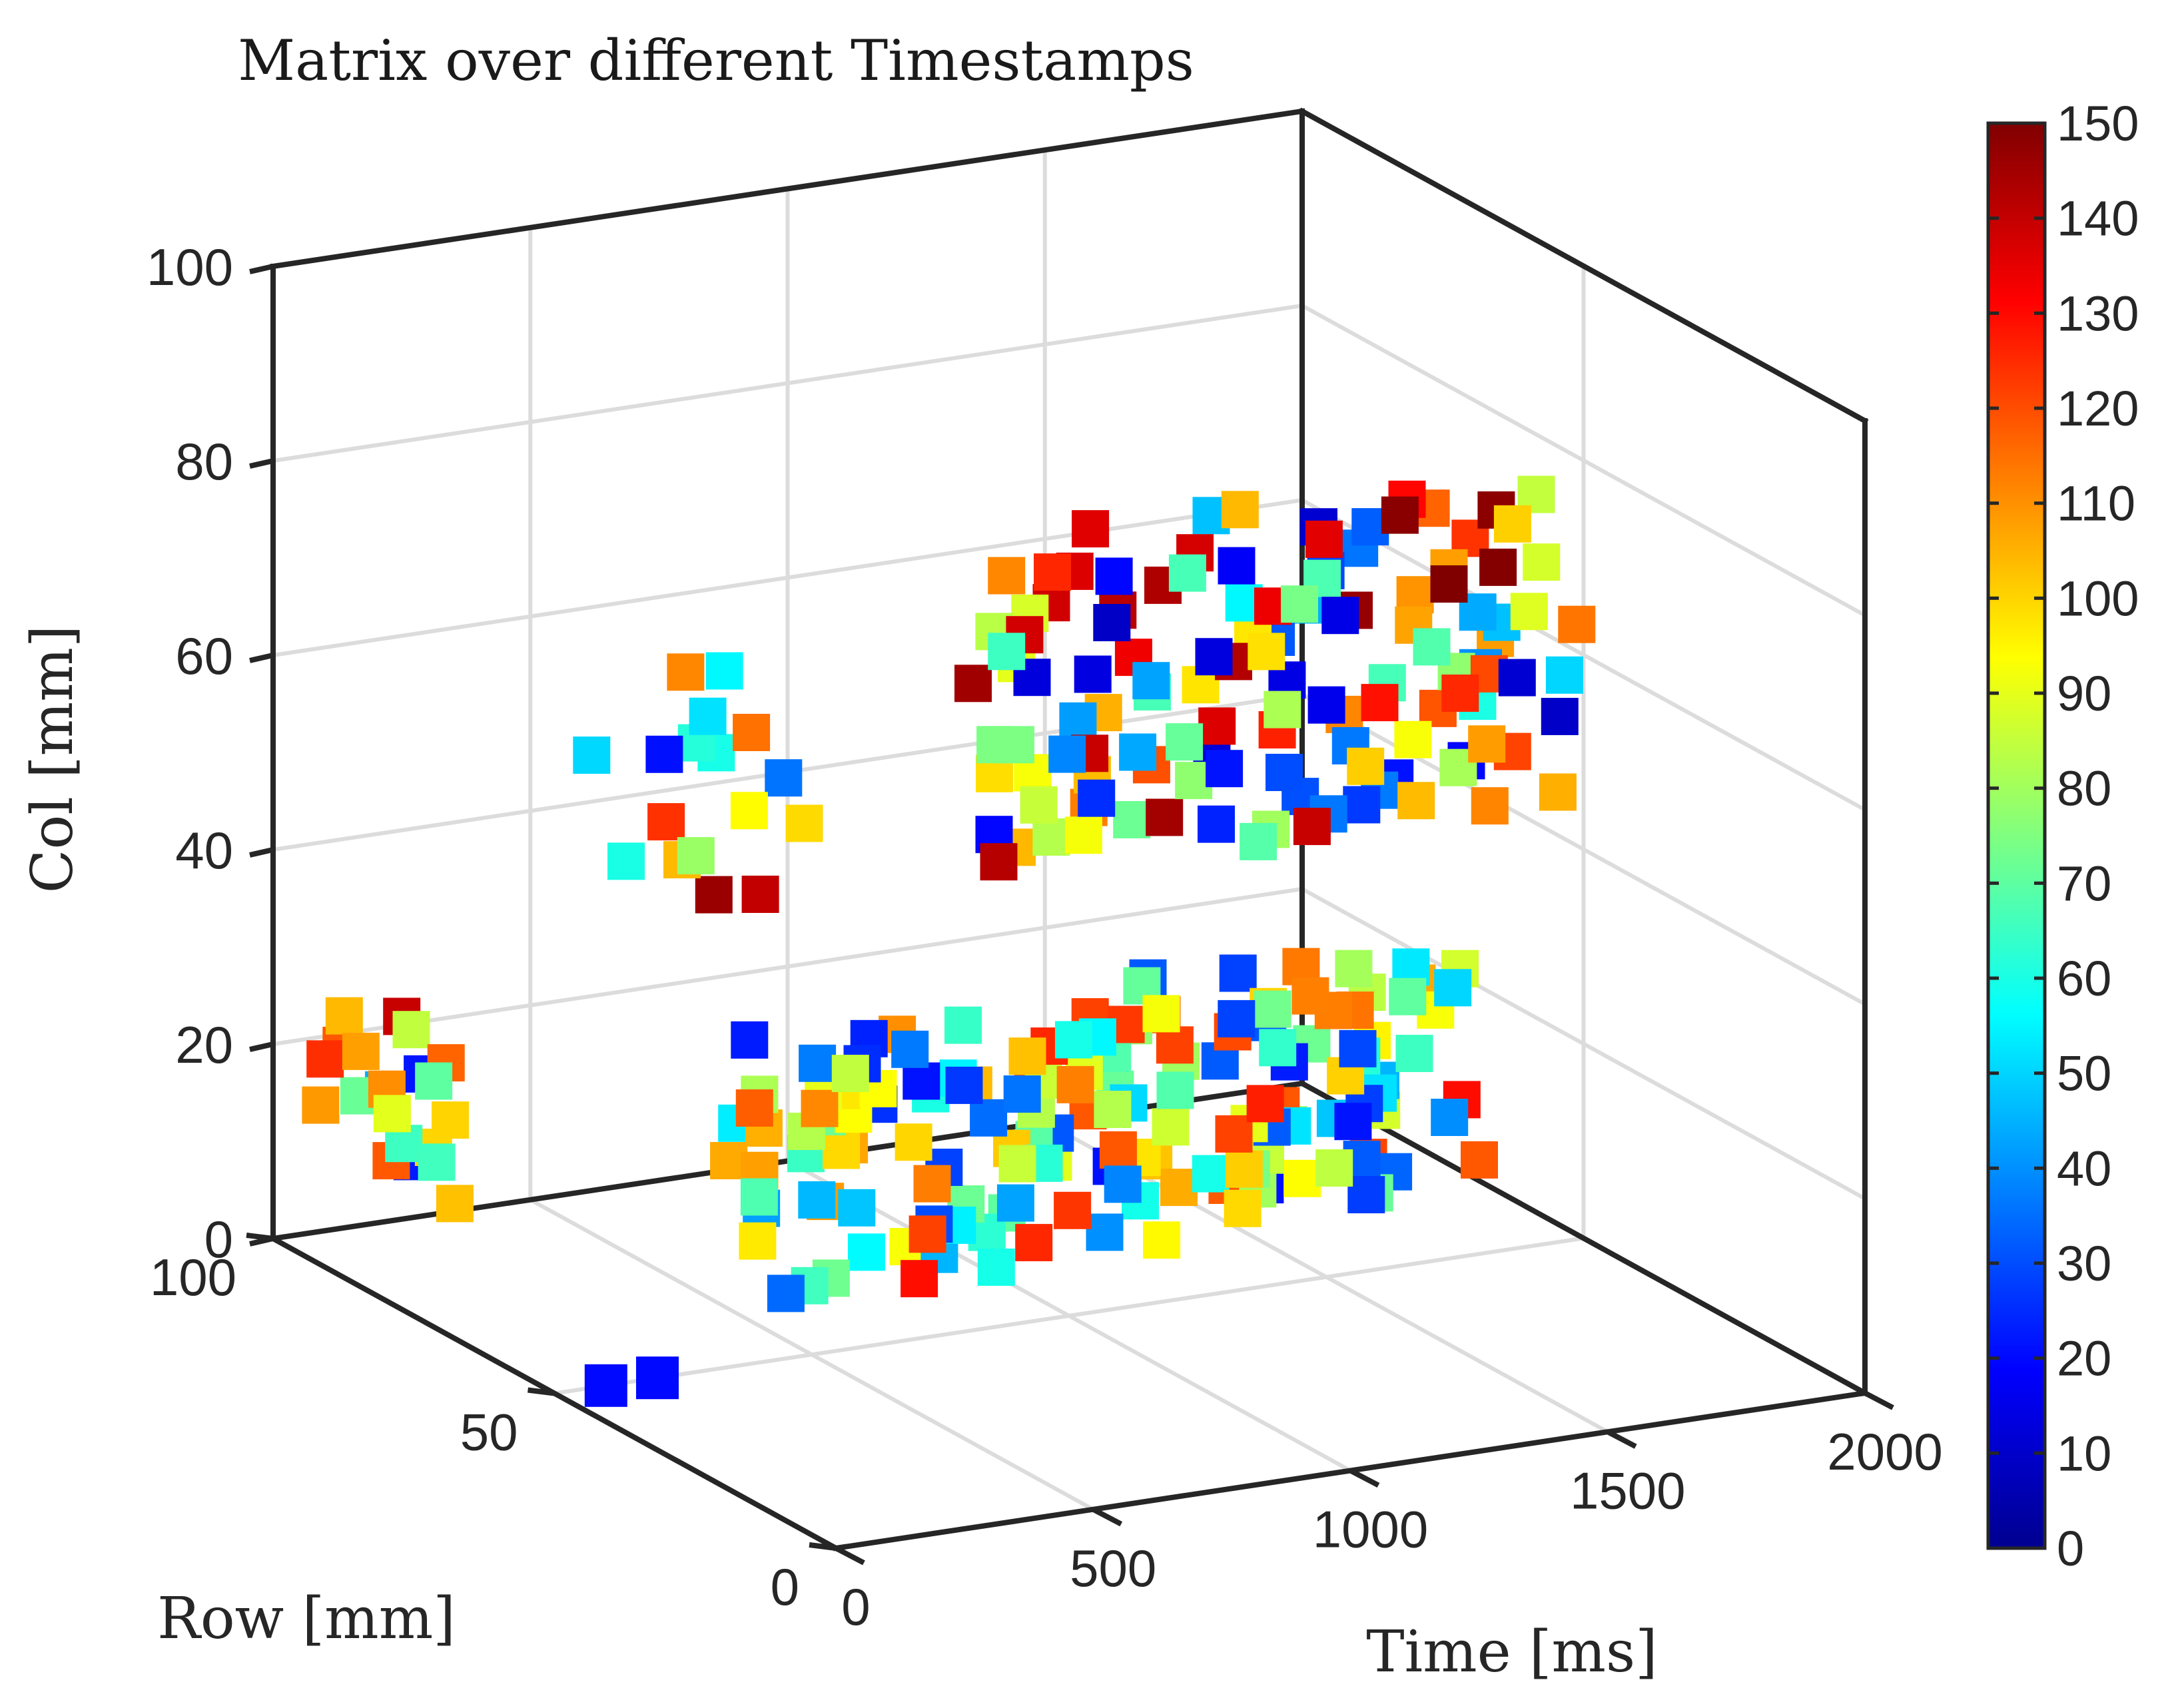  I want to click on x-tick-label: 0, so click(855, 1606).